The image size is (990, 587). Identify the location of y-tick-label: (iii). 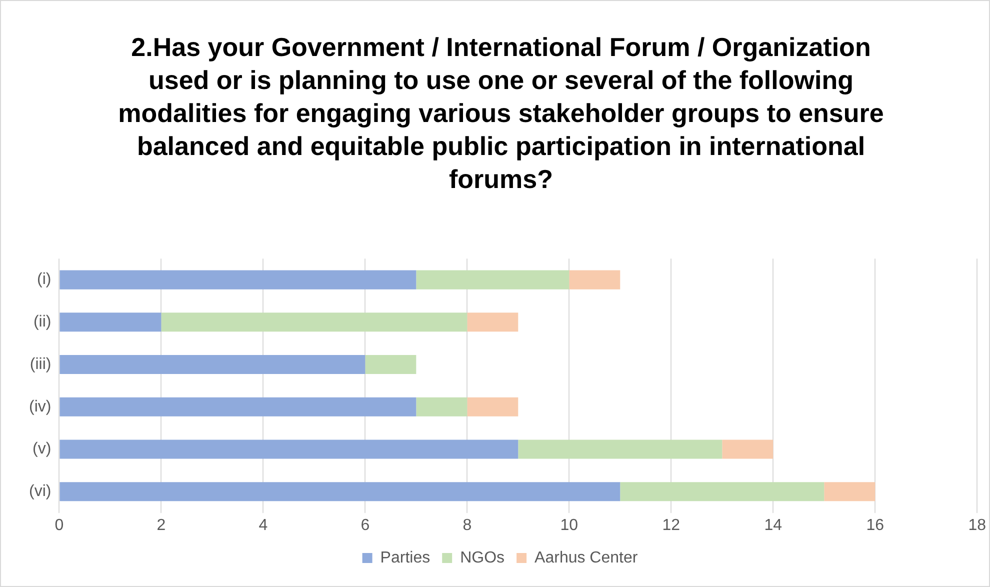
(41, 364).